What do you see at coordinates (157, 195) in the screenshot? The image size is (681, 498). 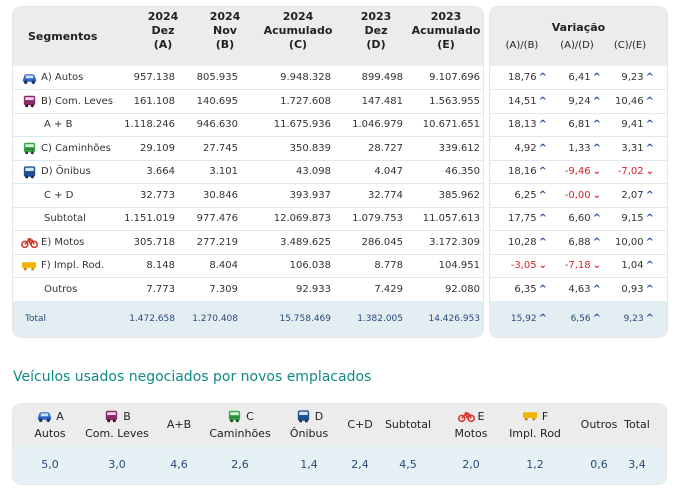 I see `value-cell: 32.773` at bounding box center [157, 195].